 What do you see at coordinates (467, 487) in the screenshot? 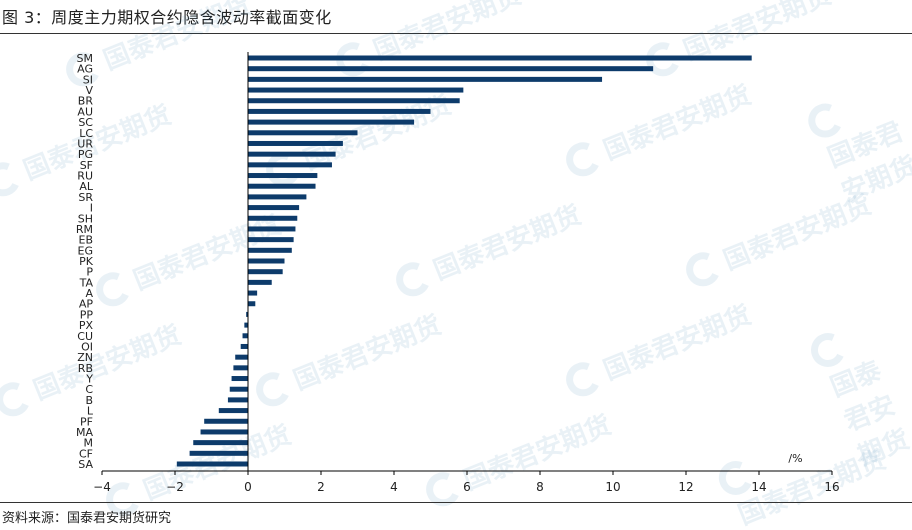
I see `x-tick-label: 6` at bounding box center [467, 487].